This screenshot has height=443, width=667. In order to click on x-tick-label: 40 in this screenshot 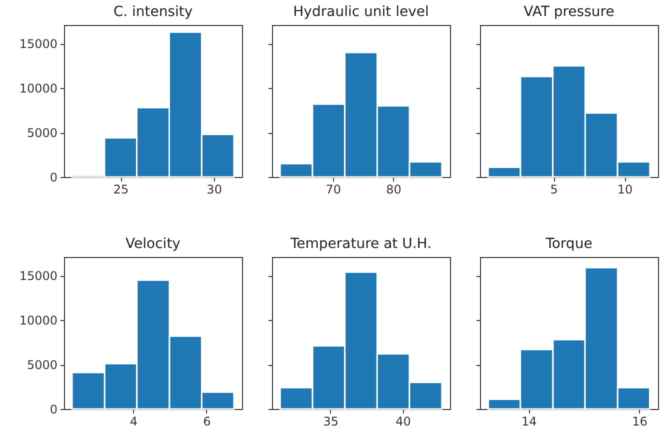, I will do `click(403, 421)`.